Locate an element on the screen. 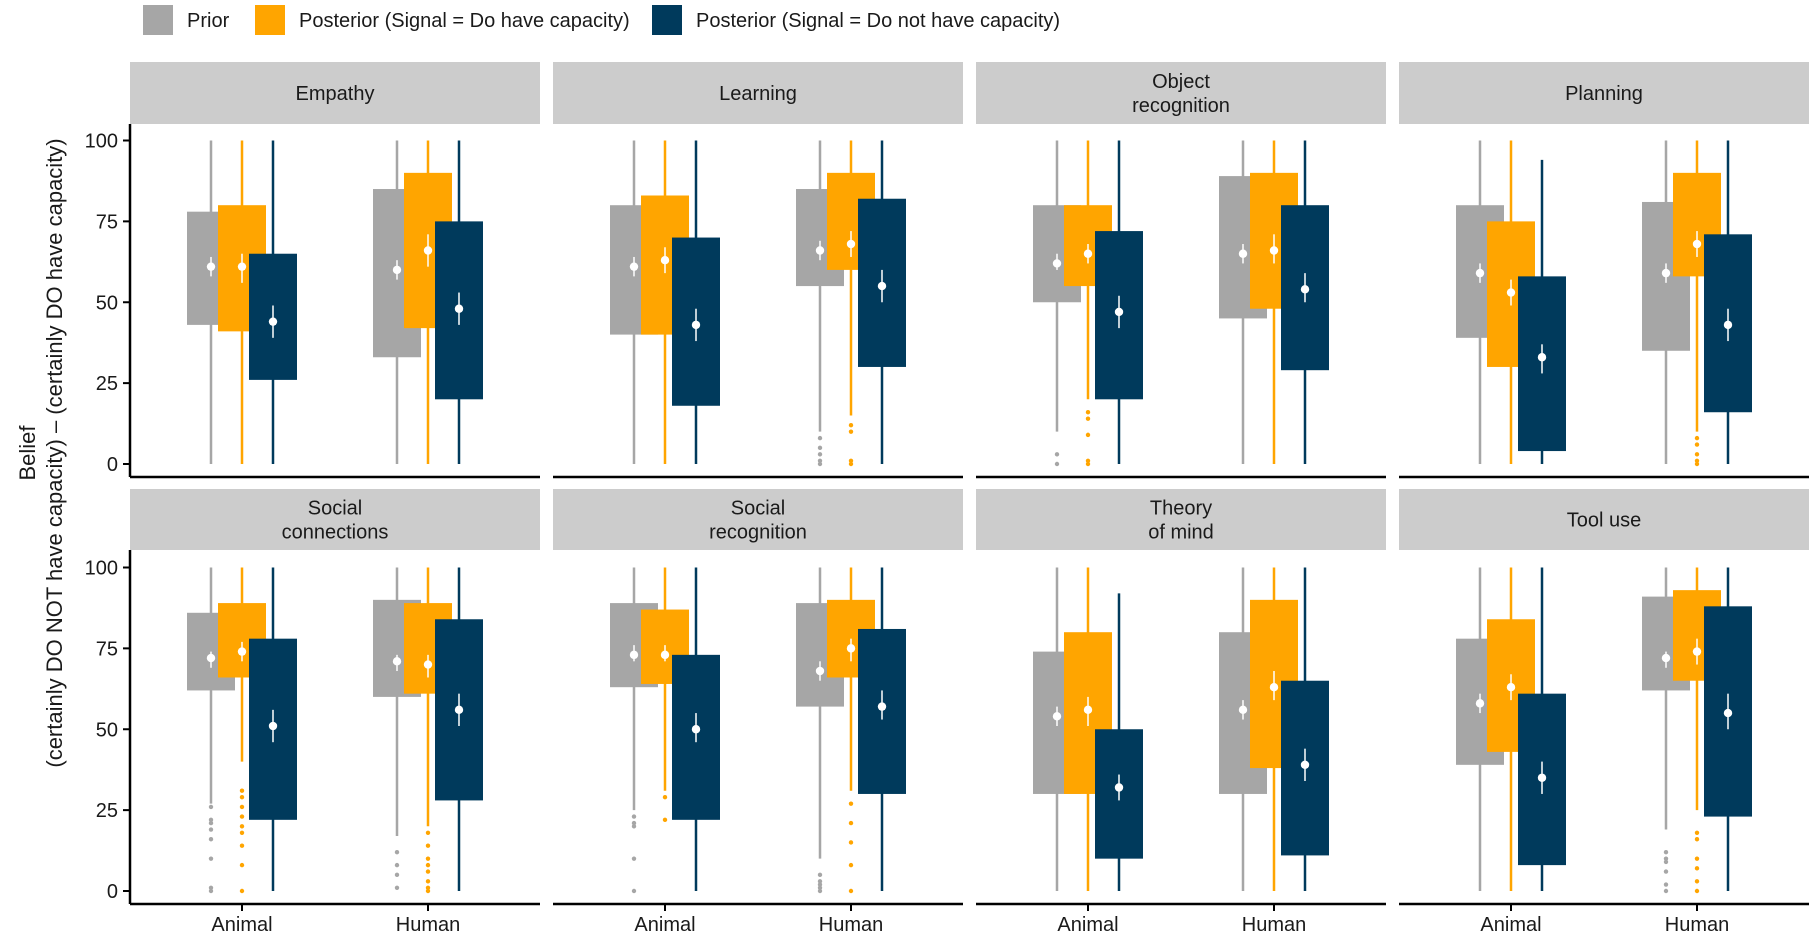 The width and height of the screenshot is (1815, 939). box-7-0-0-mean-point is located at coordinates (1480, 703).